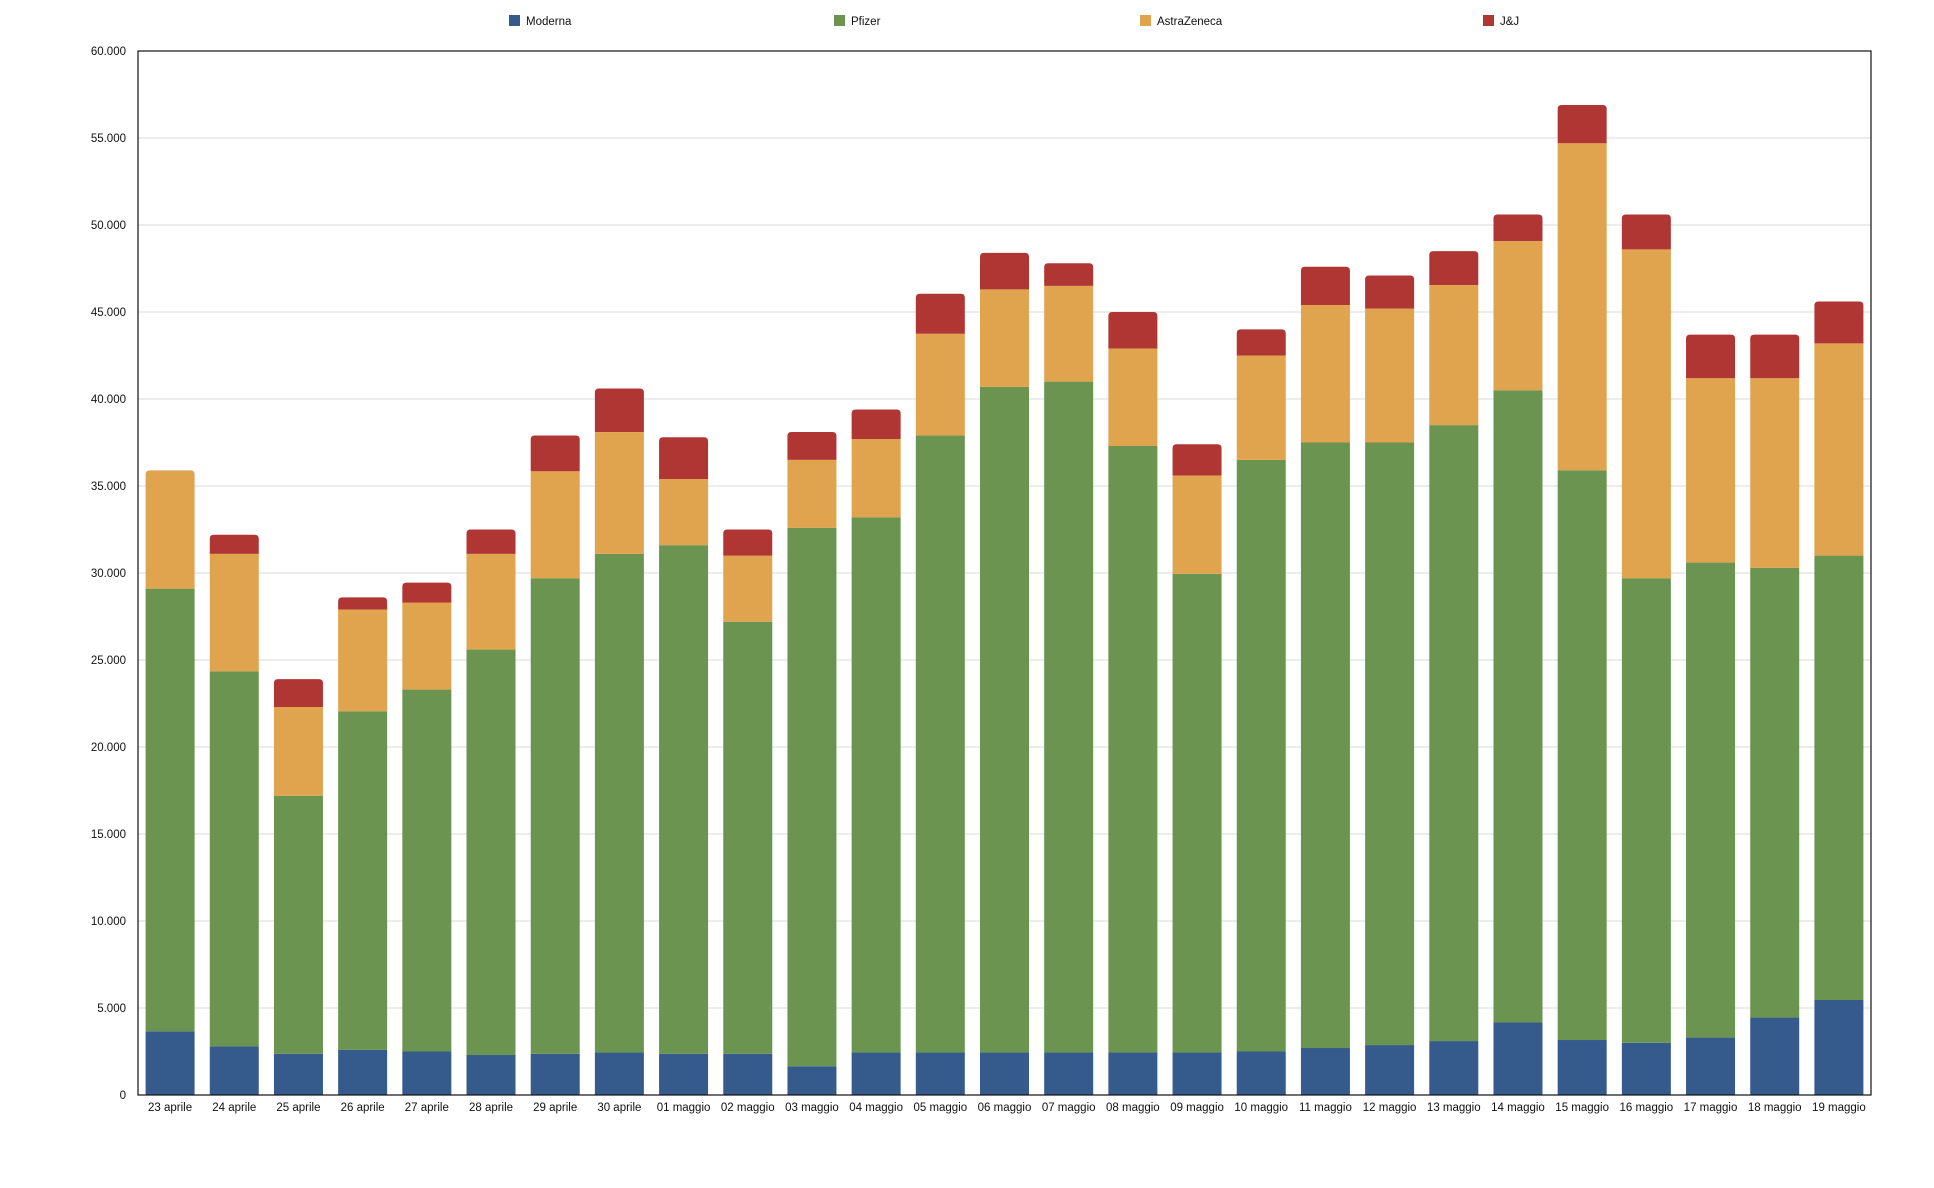  What do you see at coordinates (108, 400) in the screenshot?
I see `y-tick-label: 40.000` at bounding box center [108, 400].